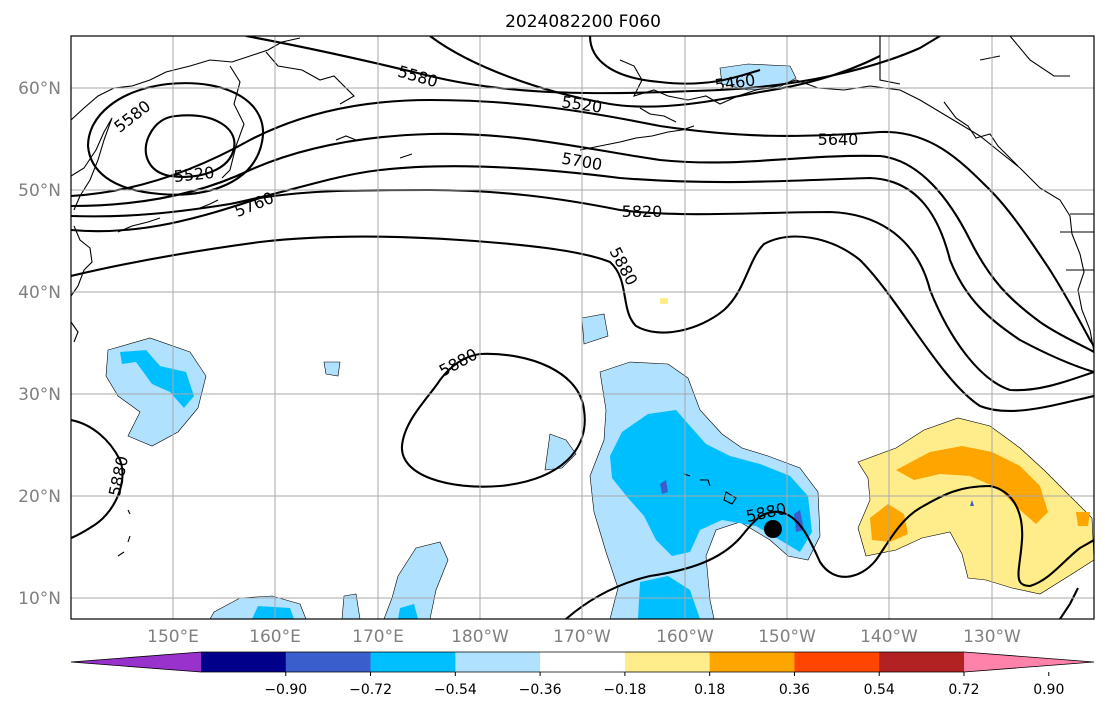 This screenshot has width=1105, height=712. I want to click on contour-label-5460: 5460, so click(735, 82).